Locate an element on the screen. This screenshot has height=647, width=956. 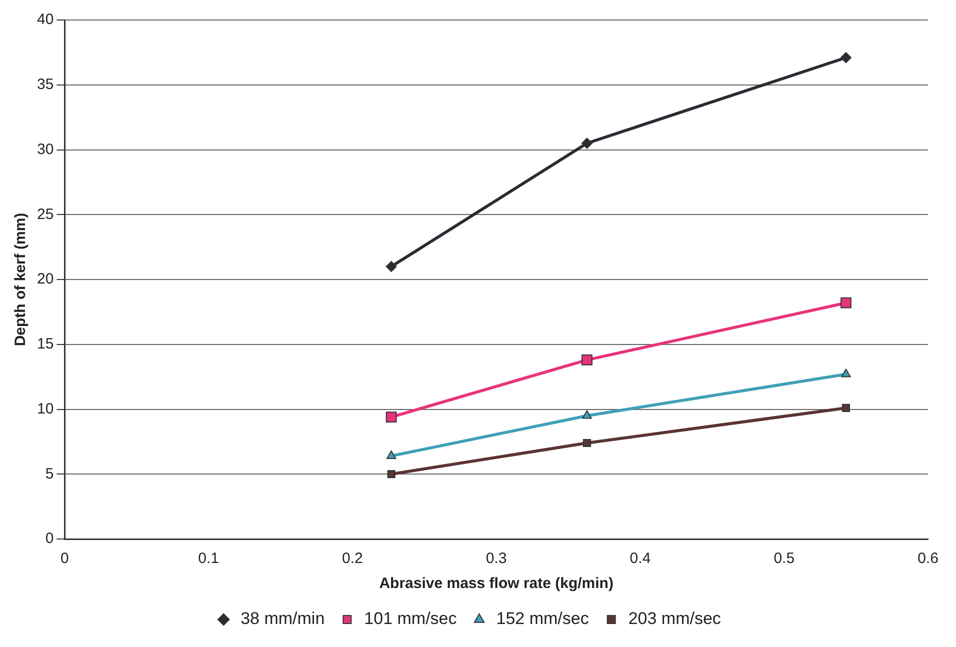
y-tick-label: 5 is located at coordinates (49, 473).